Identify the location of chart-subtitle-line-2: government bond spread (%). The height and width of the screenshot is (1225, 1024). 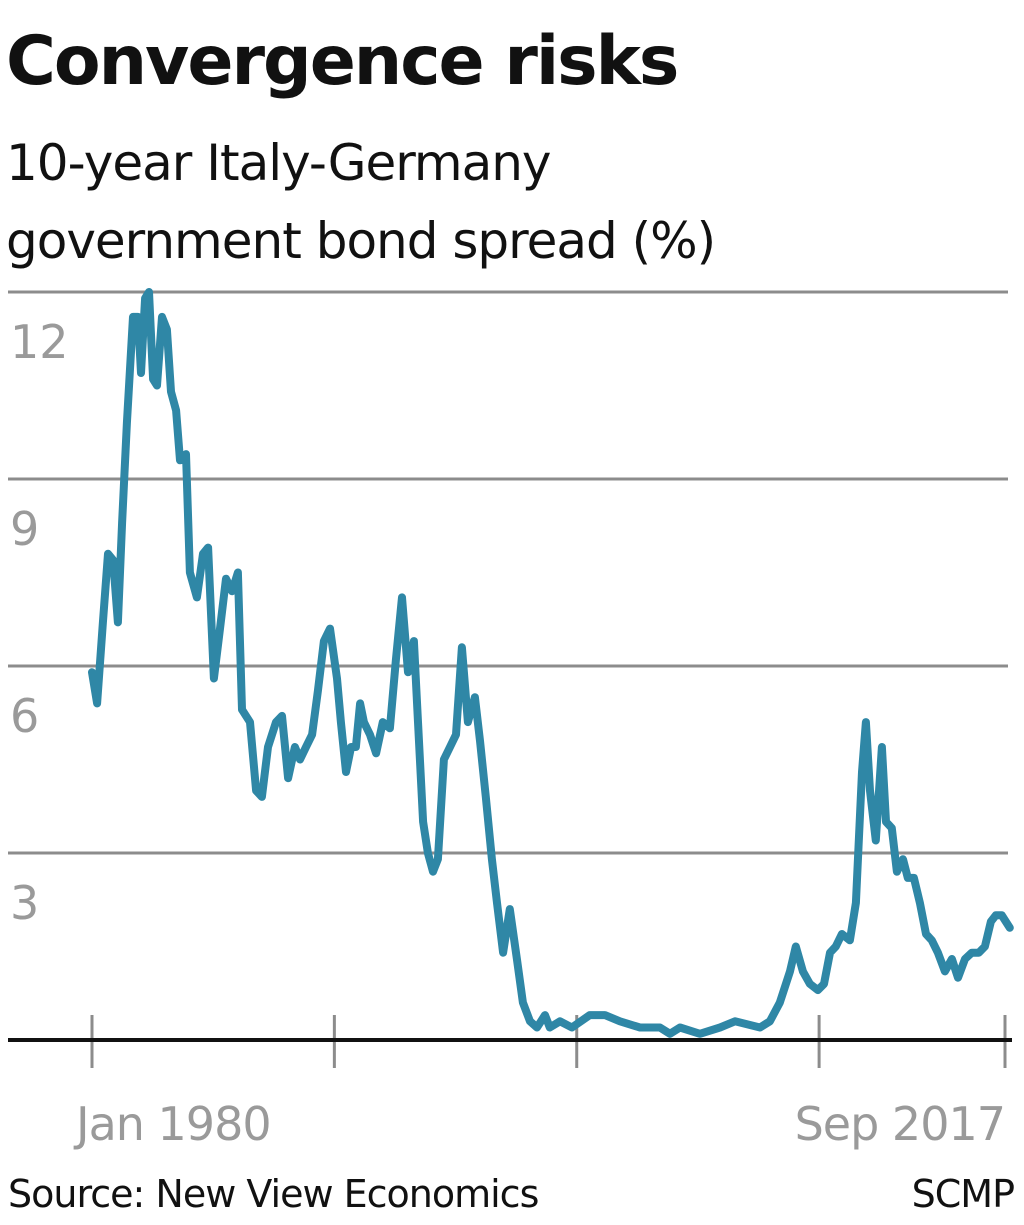
(360, 241).